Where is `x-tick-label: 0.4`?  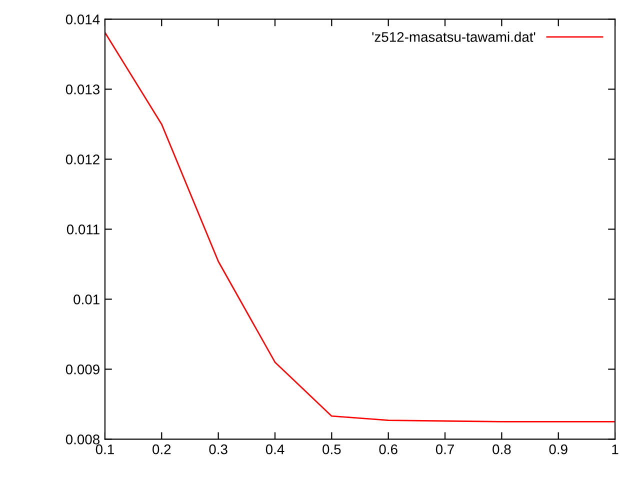 x-tick-label: 0.4 is located at coordinates (275, 449).